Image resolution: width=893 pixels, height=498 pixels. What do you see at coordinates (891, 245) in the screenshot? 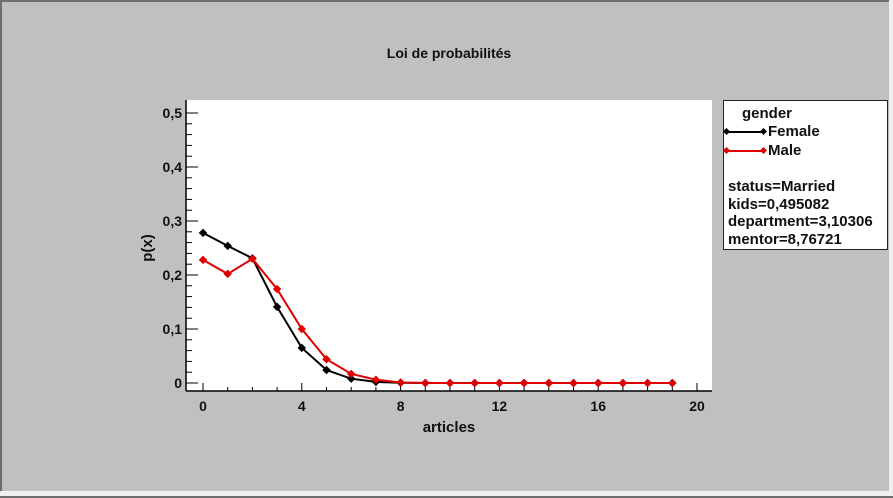
I see `window-edge` at bounding box center [891, 245].